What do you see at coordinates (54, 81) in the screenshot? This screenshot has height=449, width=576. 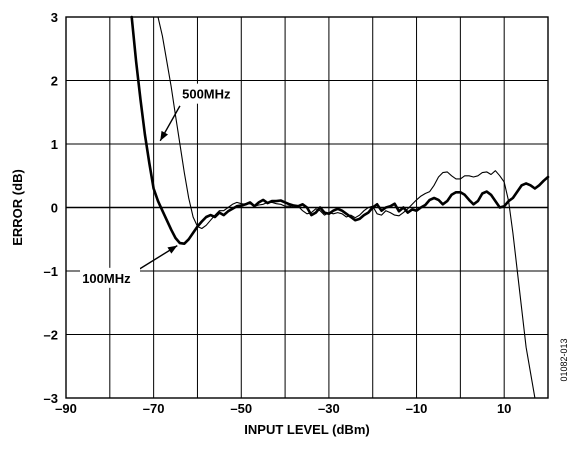 I see `y-tick-label: 2` at bounding box center [54, 81].